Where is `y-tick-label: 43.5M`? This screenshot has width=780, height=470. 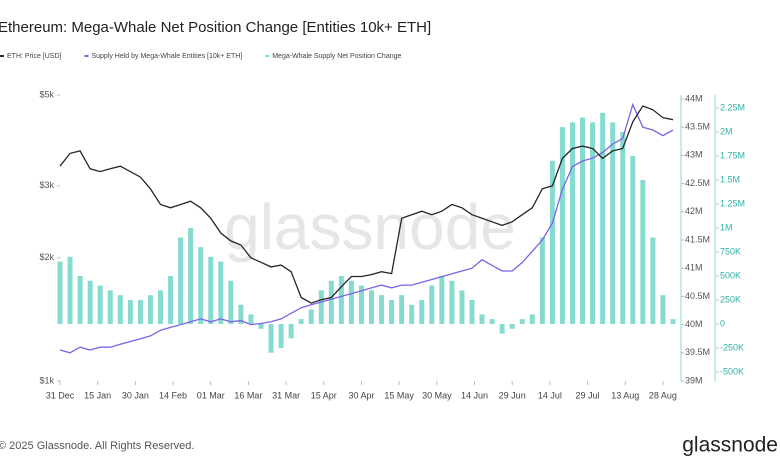
y-tick-label: 43.5M is located at coordinates (697, 127).